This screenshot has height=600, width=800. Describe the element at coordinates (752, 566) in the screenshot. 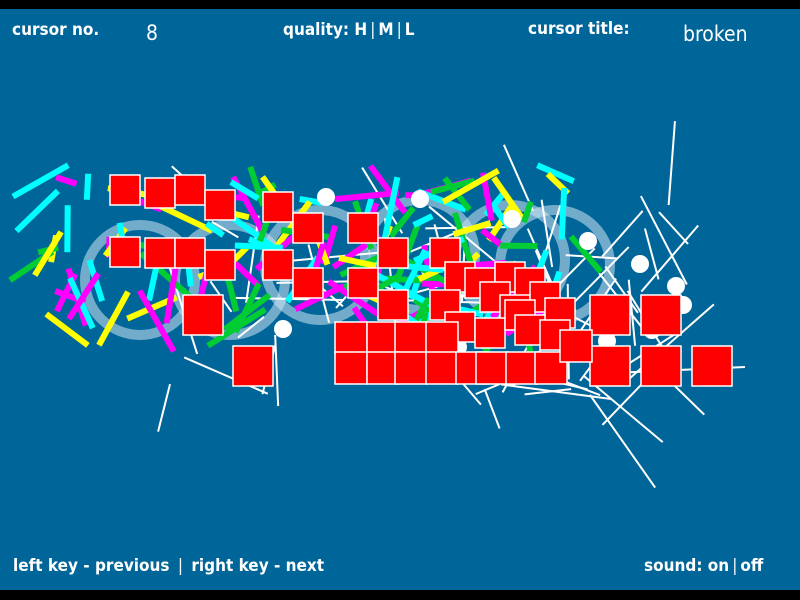

I see `sound-off-option: off` at that location.